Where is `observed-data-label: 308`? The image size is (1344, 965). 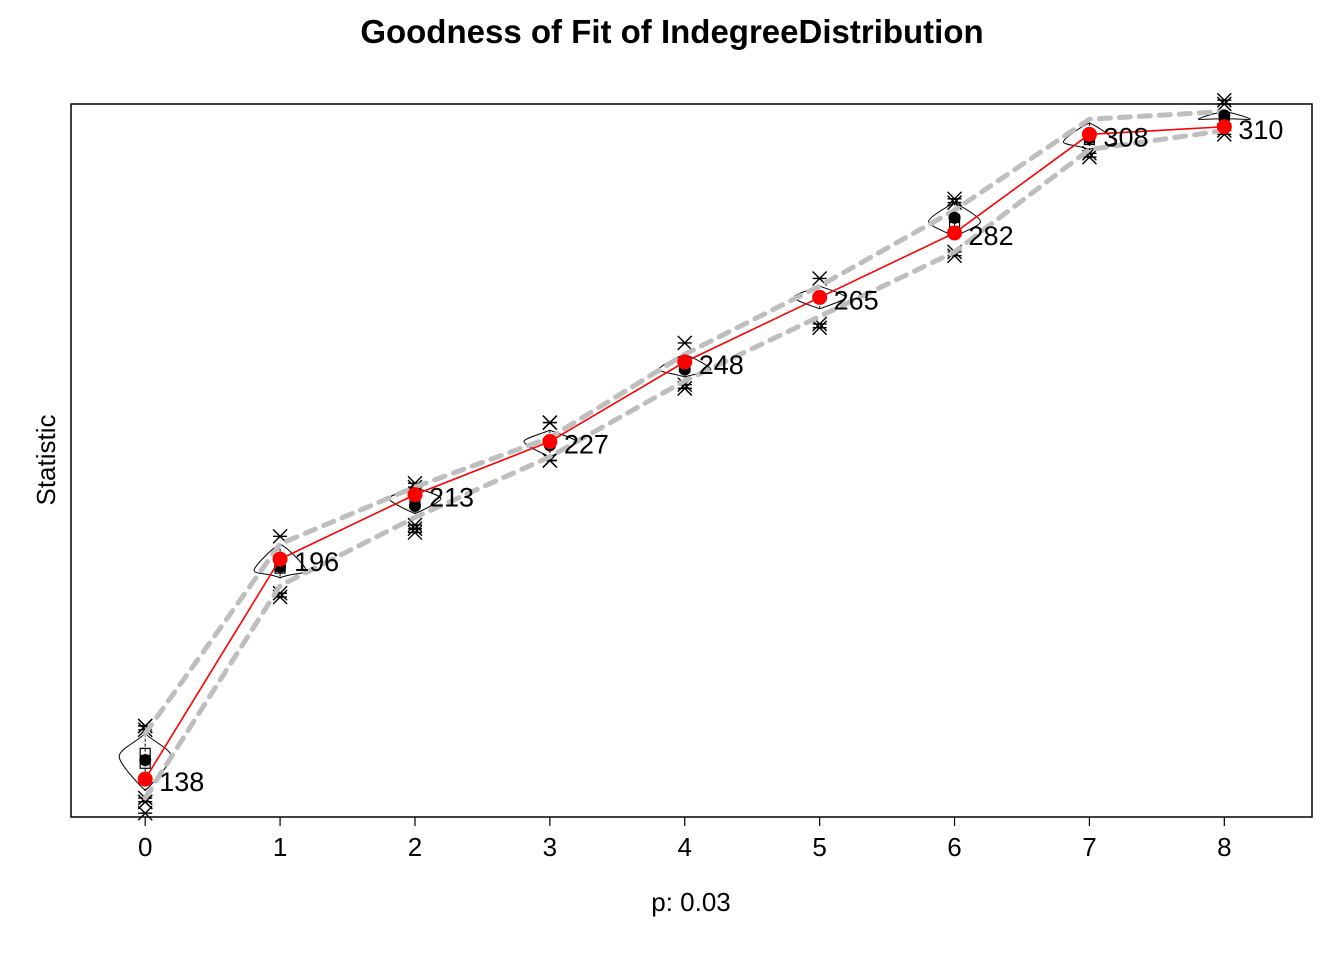 observed-data-label: 308 is located at coordinates (1125, 137).